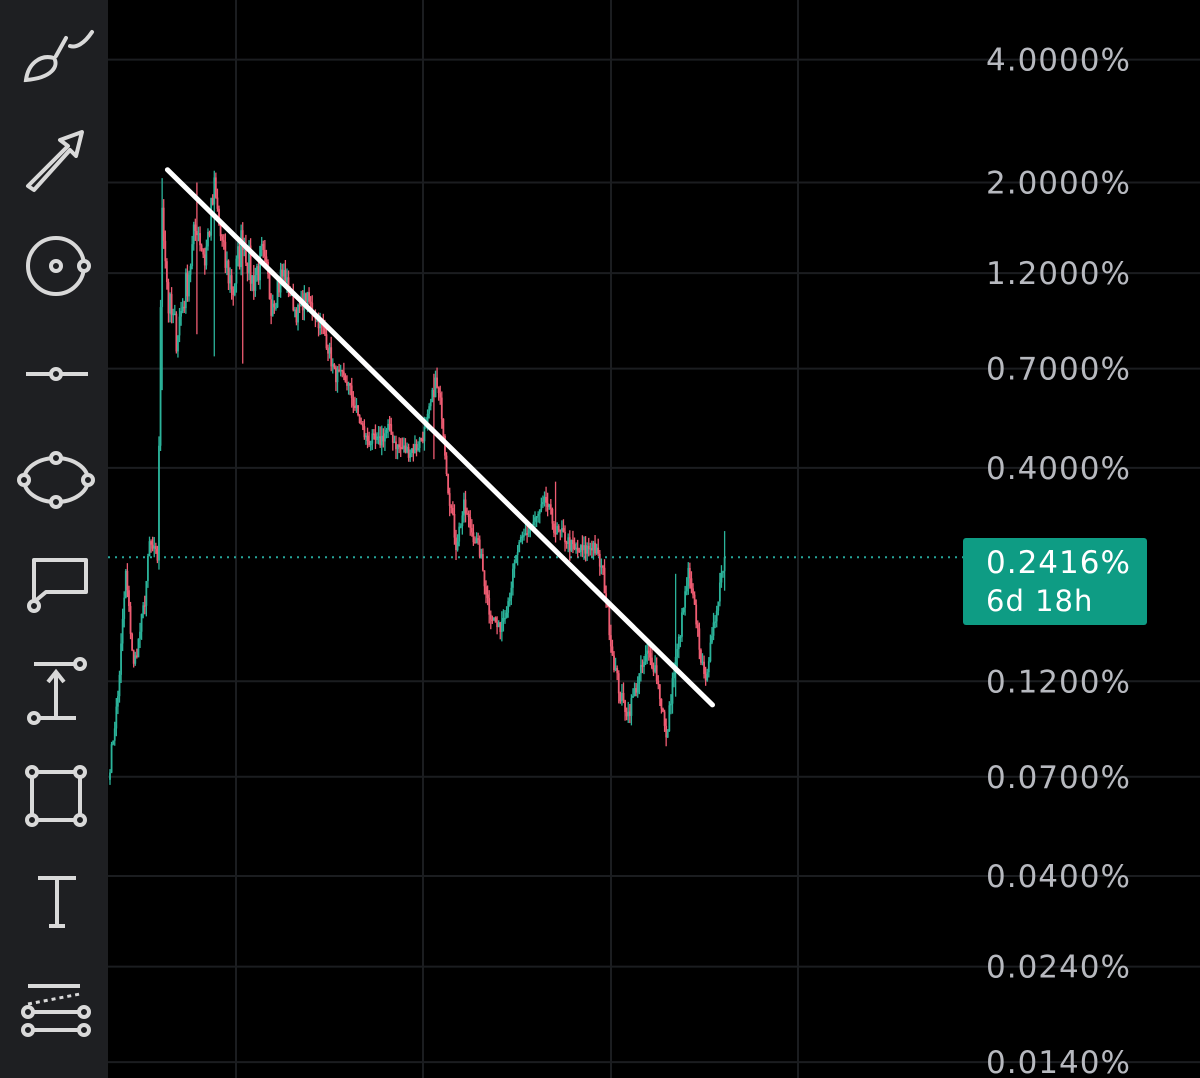  Describe the element at coordinates (55, 374) in the screenshot. I see `horizontal-ray-tool` at that location.